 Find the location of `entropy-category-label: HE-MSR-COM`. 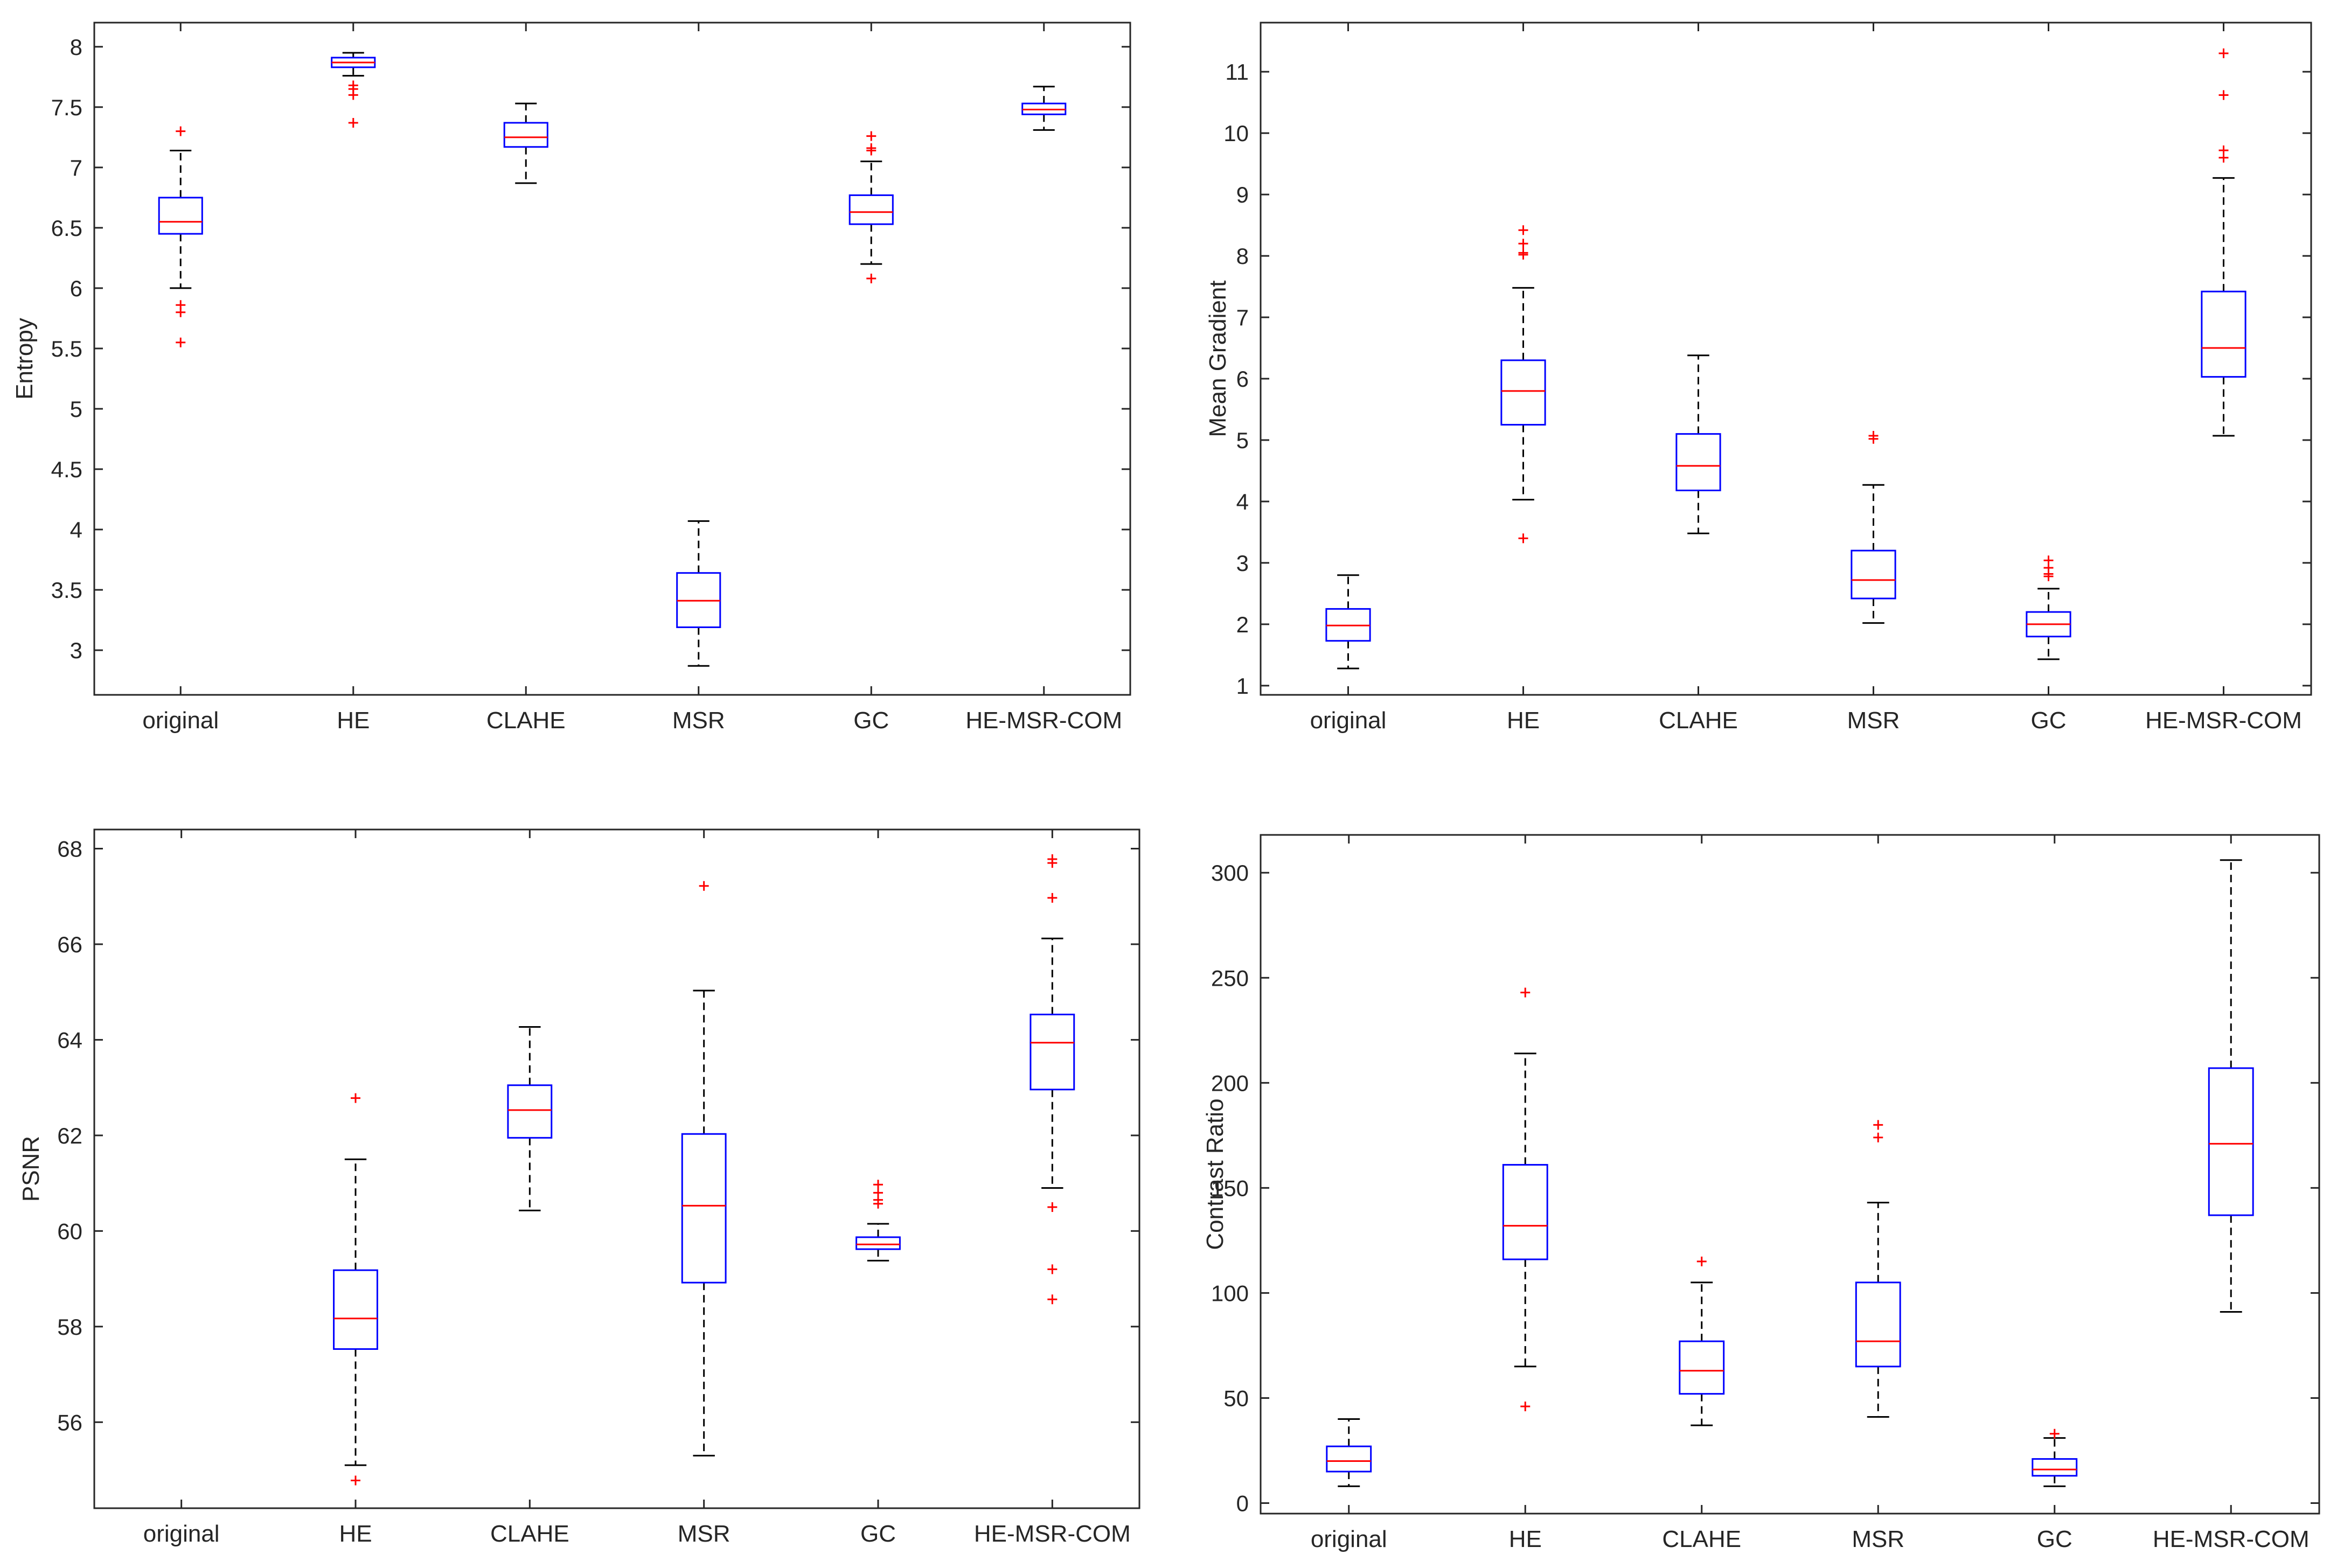

entropy-category-label: HE-MSR-COM is located at coordinates (1043, 721).